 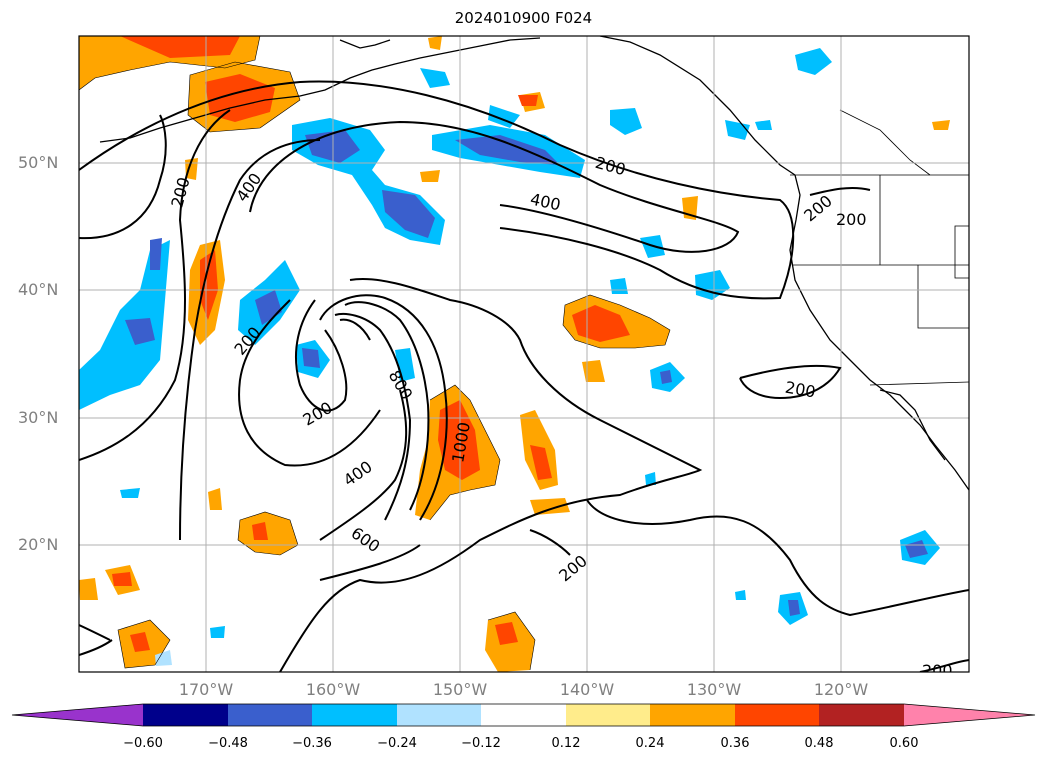 I want to click on colorbar-extend-low, so click(x=77, y=715).